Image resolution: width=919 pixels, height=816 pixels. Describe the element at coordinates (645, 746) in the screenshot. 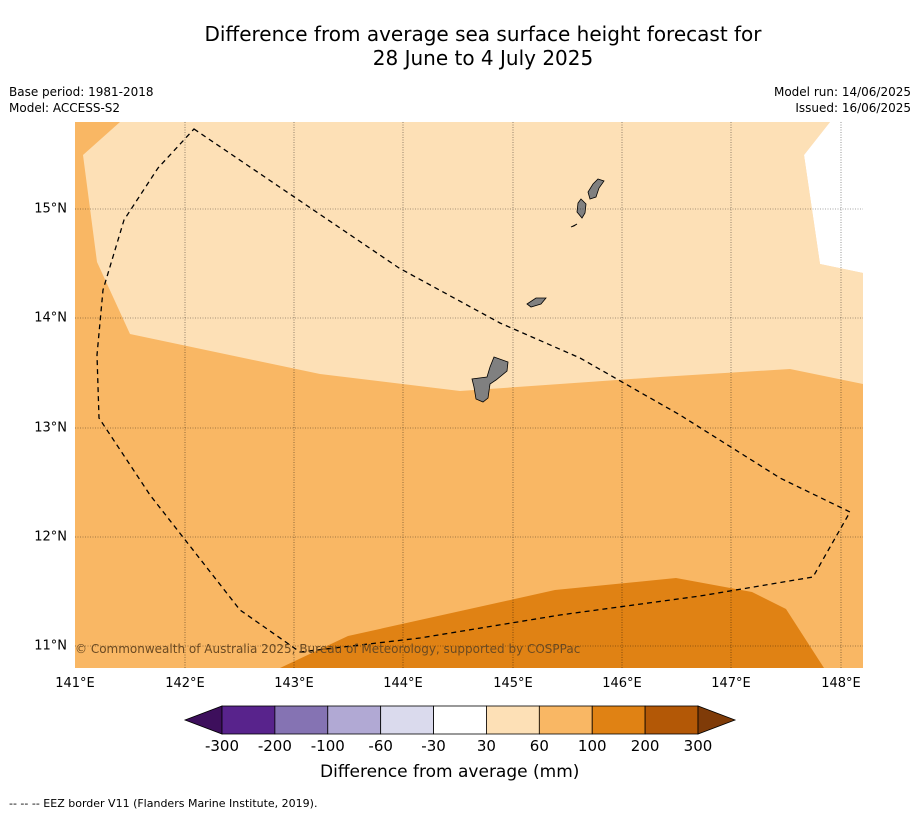

I see `colorbar-tick-label: 200` at that location.